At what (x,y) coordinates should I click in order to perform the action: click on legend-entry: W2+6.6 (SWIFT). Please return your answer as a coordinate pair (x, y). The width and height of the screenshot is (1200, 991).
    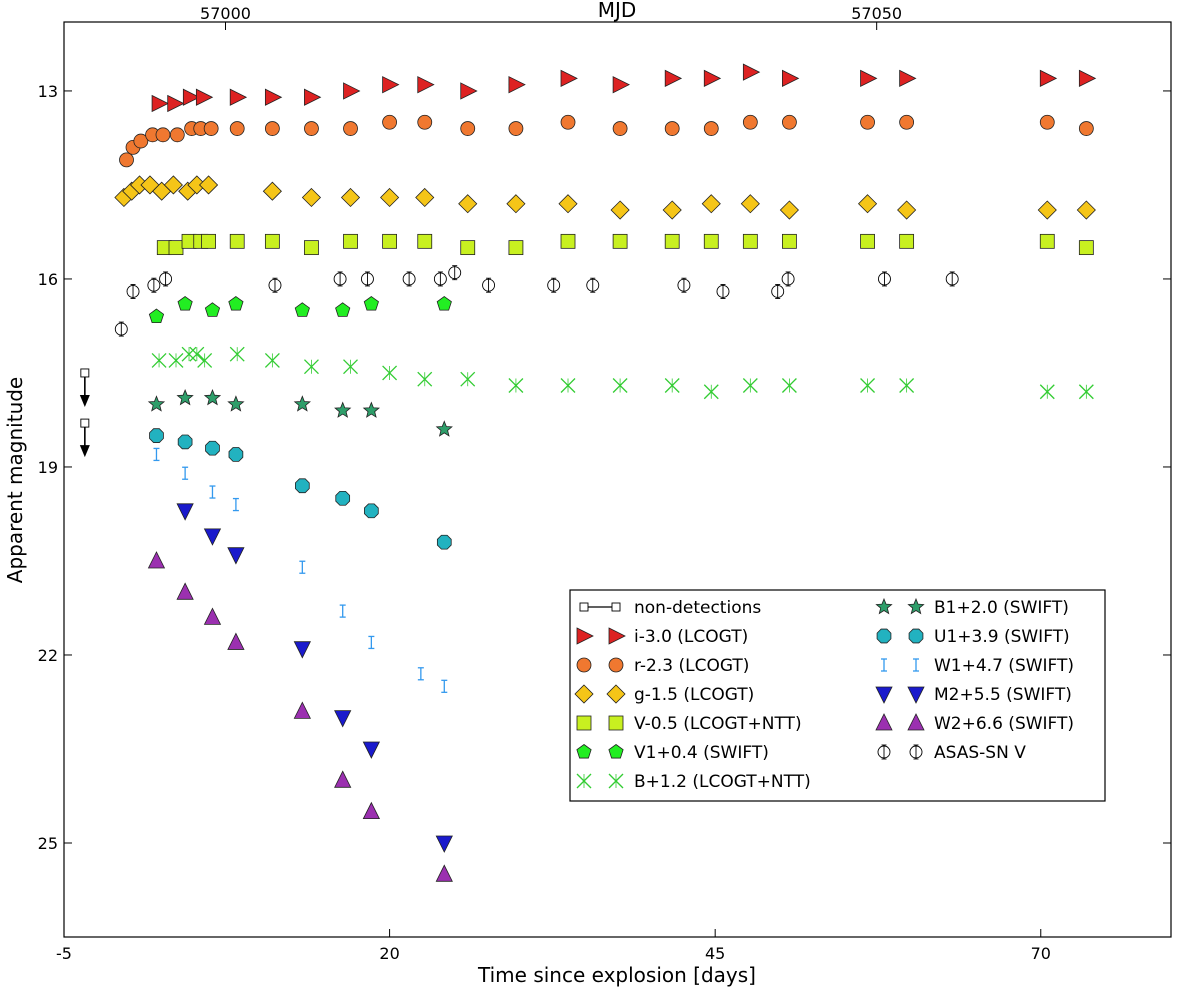
    Looking at the image, I should click on (974, 723).